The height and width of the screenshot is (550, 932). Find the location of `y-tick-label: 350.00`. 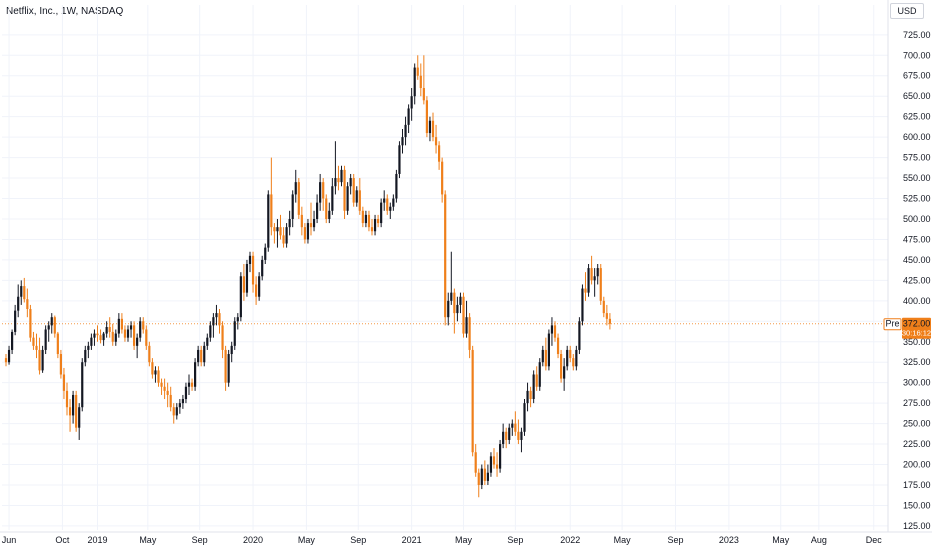

y-tick-label: 350.00 is located at coordinates (917, 342).